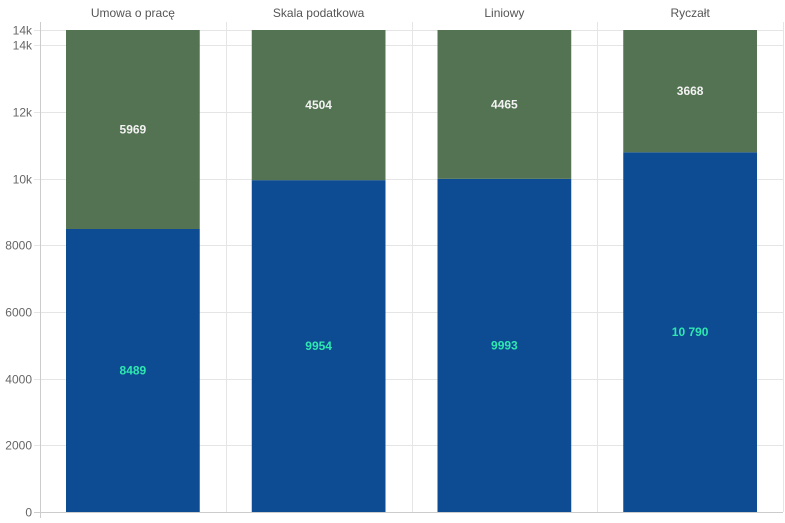 Image resolution: width=785 pixels, height=523 pixels. What do you see at coordinates (504, 13) in the screenshot?
I see `category-label: Liniowy` at bounding box center [504, 13].